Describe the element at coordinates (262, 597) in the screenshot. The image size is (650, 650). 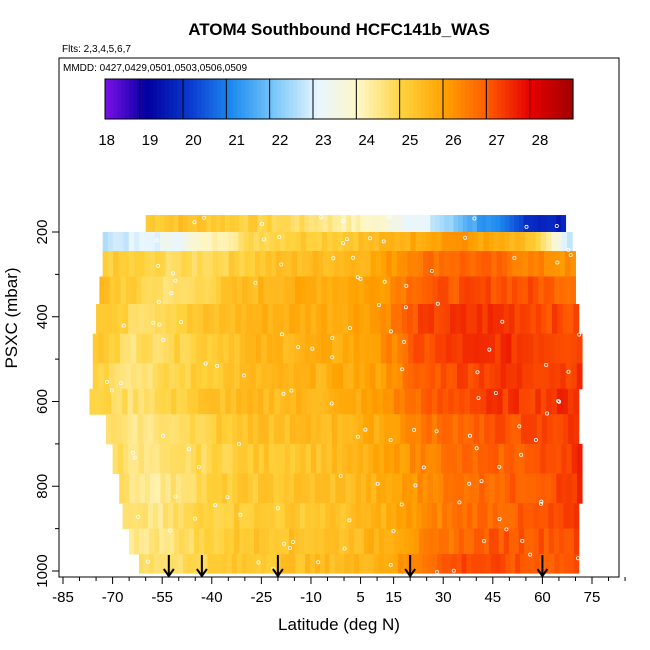
I see `x-tick-label: -25` at that location.